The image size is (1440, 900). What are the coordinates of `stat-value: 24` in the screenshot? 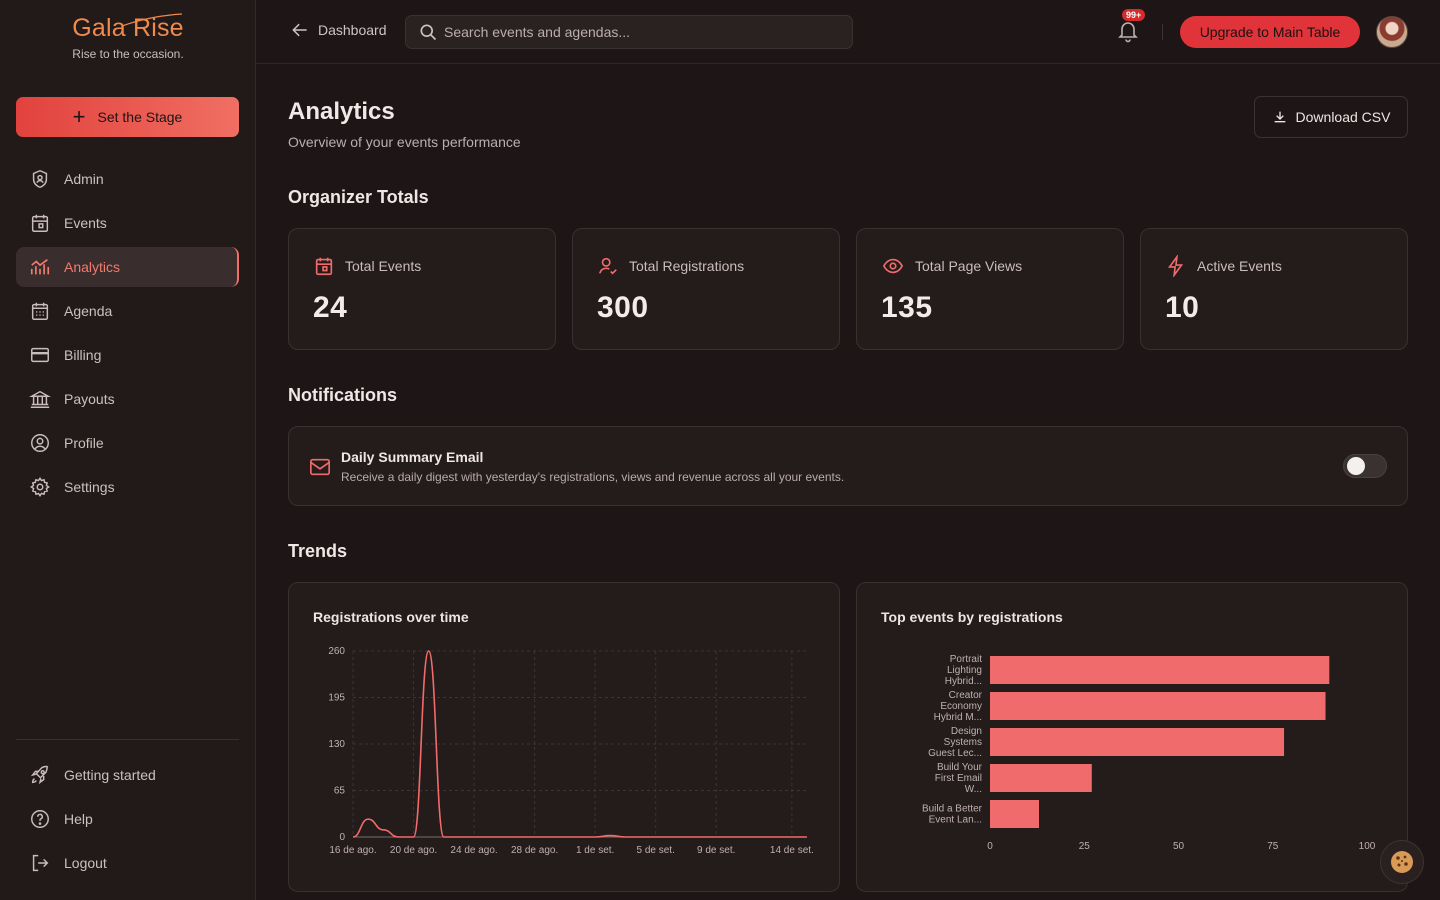 It's located at (330, 307).